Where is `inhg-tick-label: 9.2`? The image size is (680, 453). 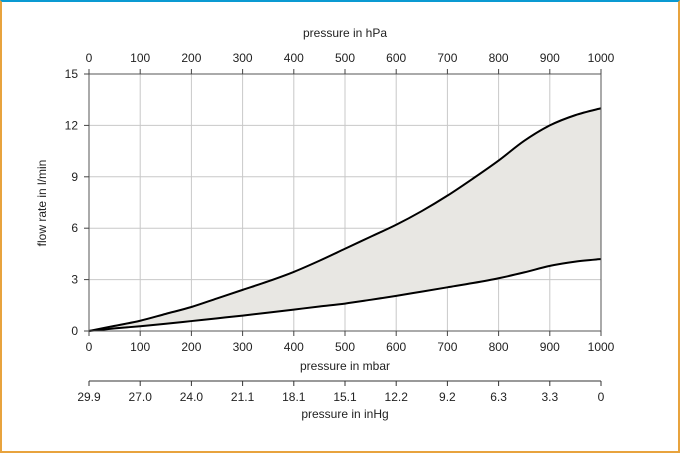 inhg-tick-label: 9.2 is located at coordinates (447, 397).